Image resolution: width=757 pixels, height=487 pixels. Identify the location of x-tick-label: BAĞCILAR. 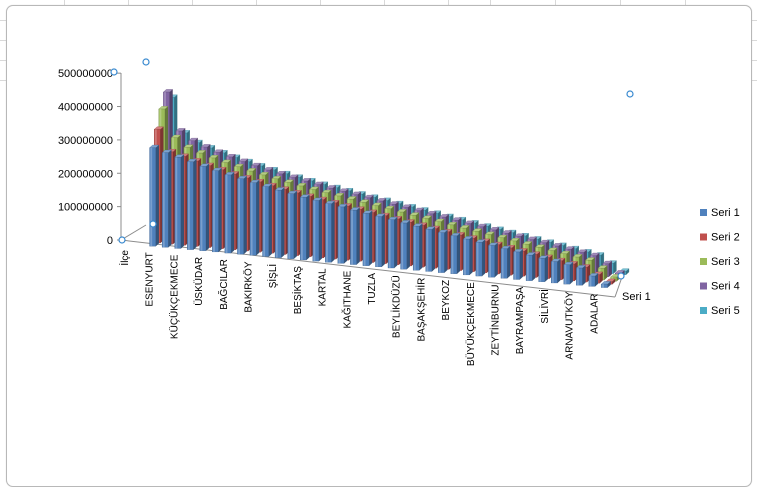
(223, 284).